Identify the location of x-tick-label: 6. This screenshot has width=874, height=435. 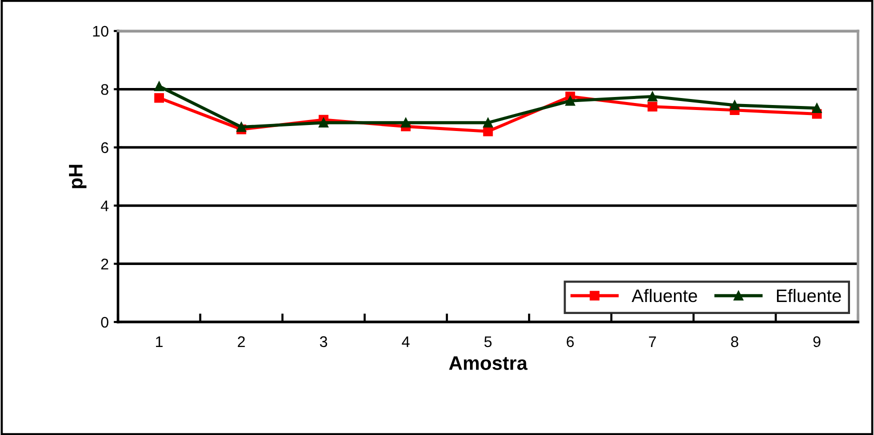
(570, 342).